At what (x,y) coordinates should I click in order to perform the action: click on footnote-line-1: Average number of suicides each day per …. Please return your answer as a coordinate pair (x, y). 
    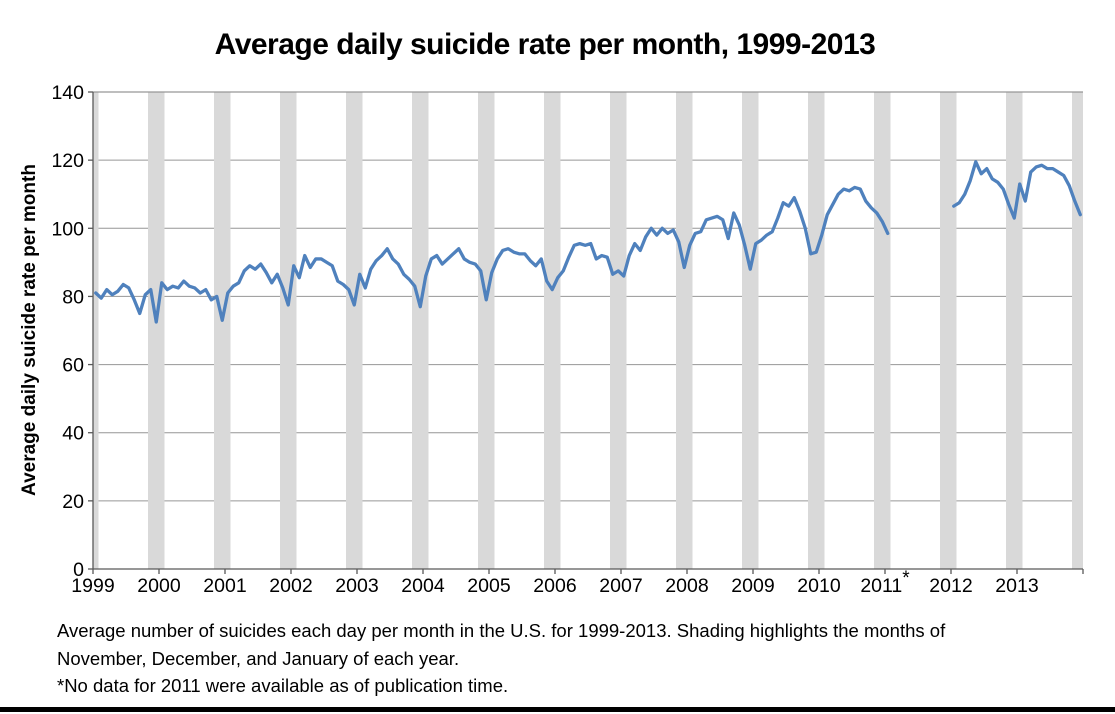
    Looking at the image, I should click on (501, 630).